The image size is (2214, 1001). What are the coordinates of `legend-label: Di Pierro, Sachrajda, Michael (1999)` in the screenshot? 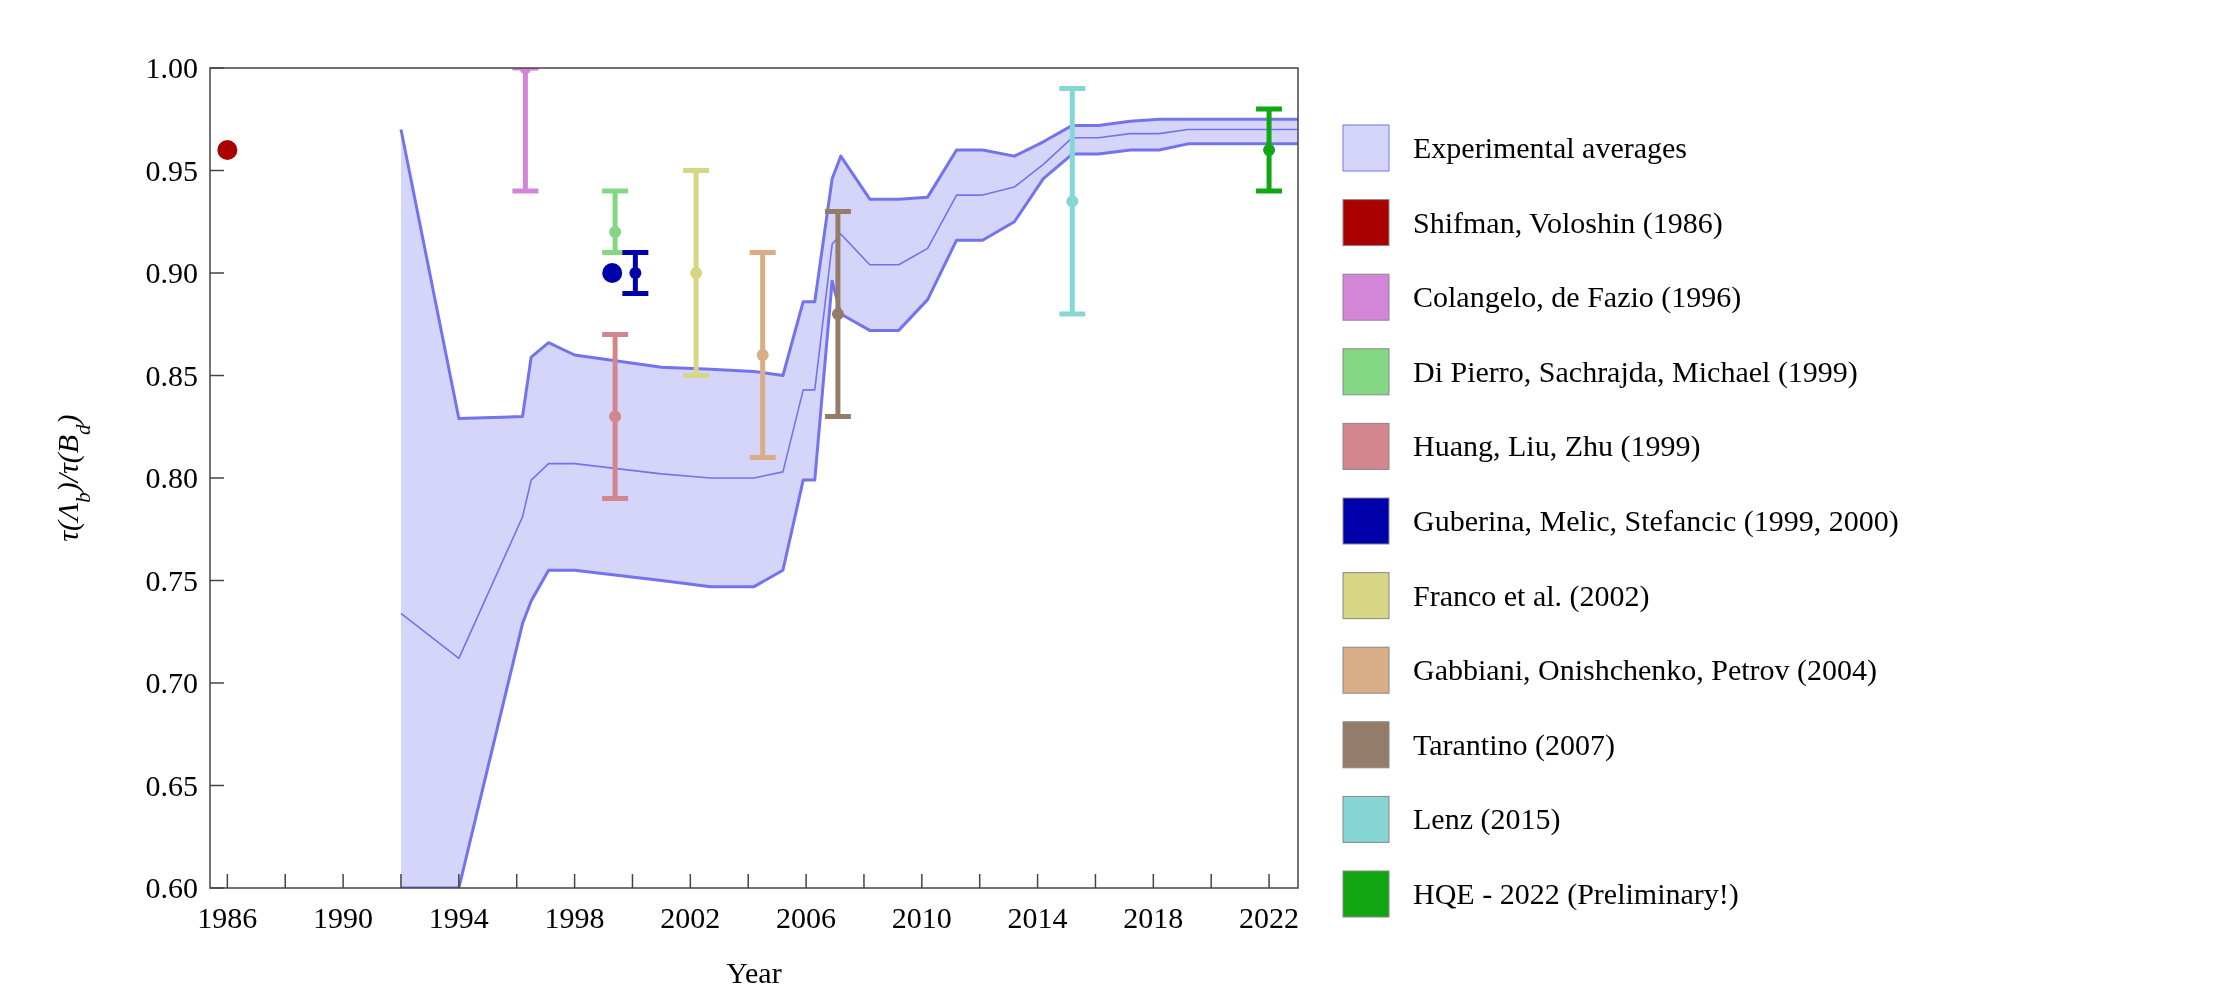 It's located at (1635, 371).